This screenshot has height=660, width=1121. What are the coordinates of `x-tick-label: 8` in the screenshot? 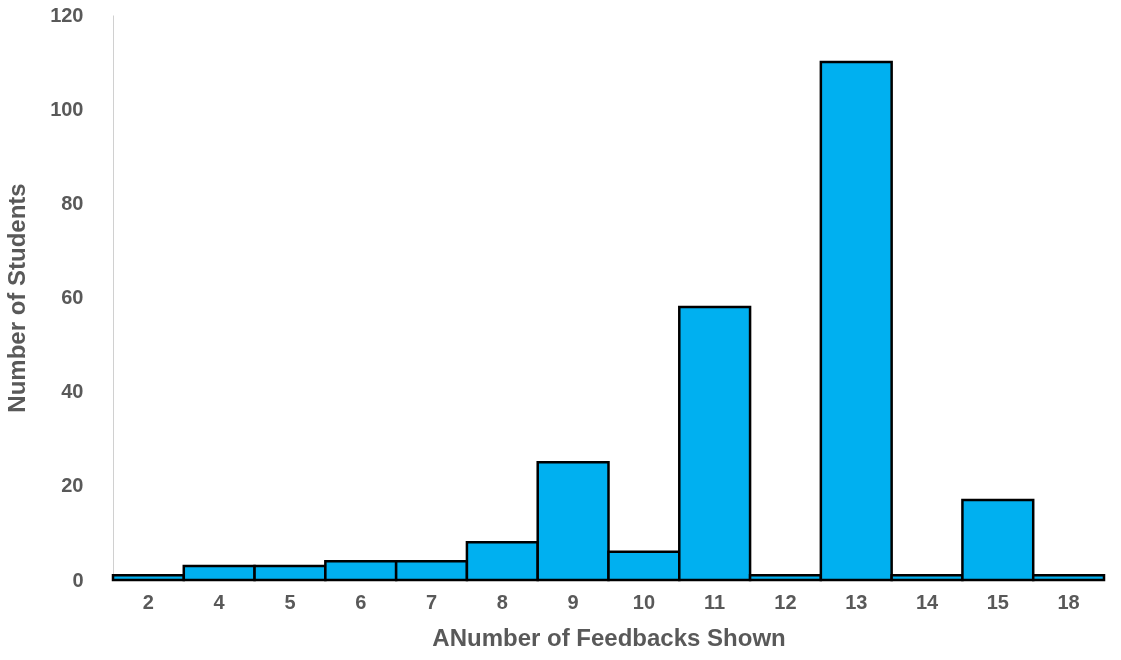 It's located at (502, 601).